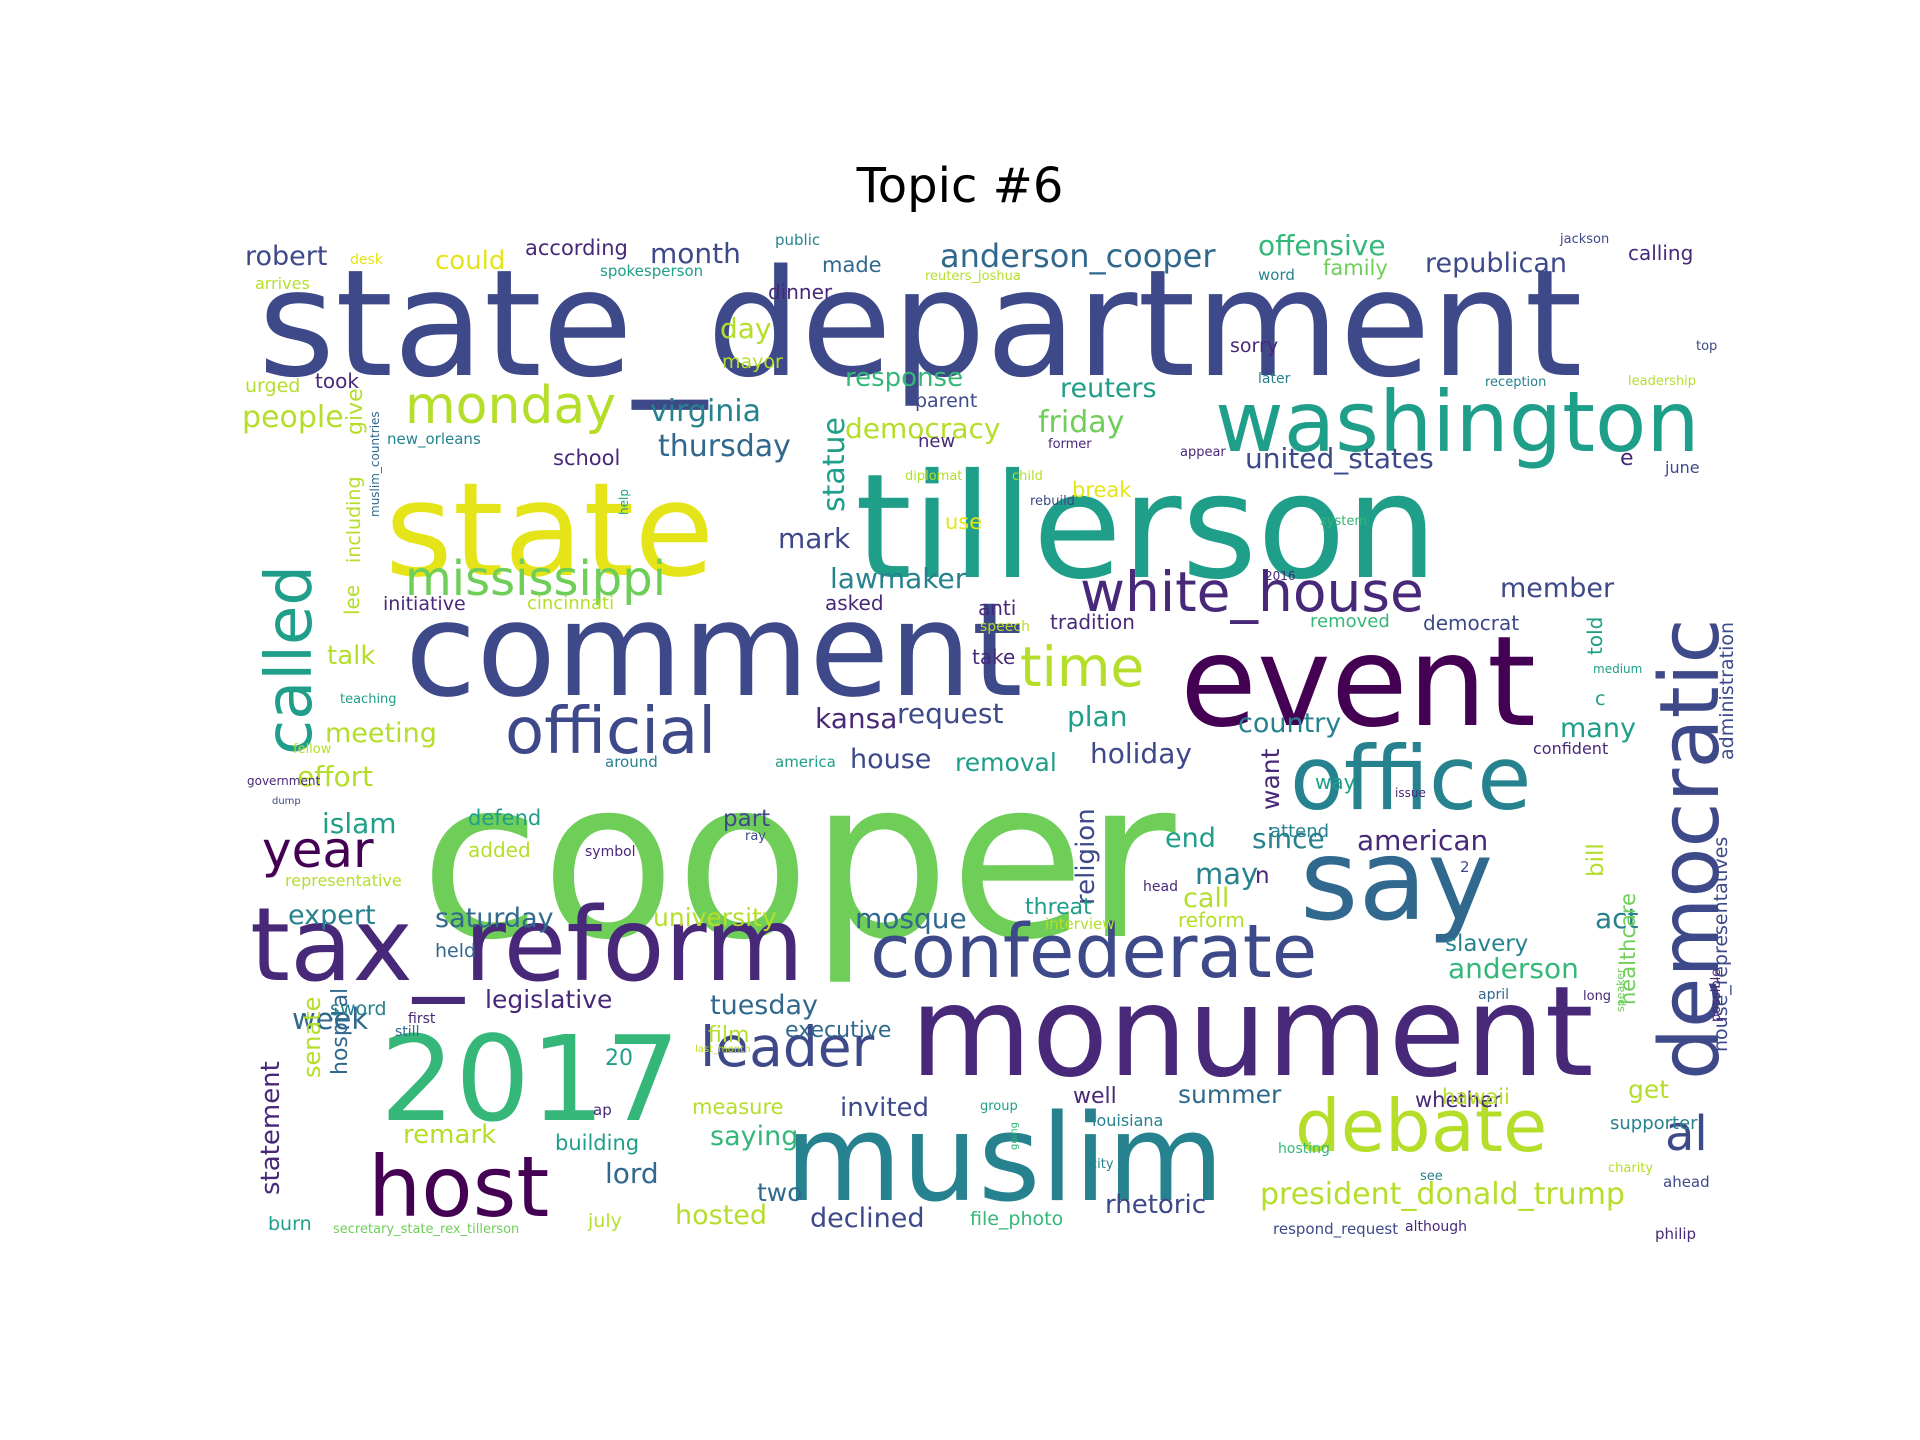 The width and height of the screenshot is (1920, 1440). I want to click on cloud-word: request, so click(950, 713).